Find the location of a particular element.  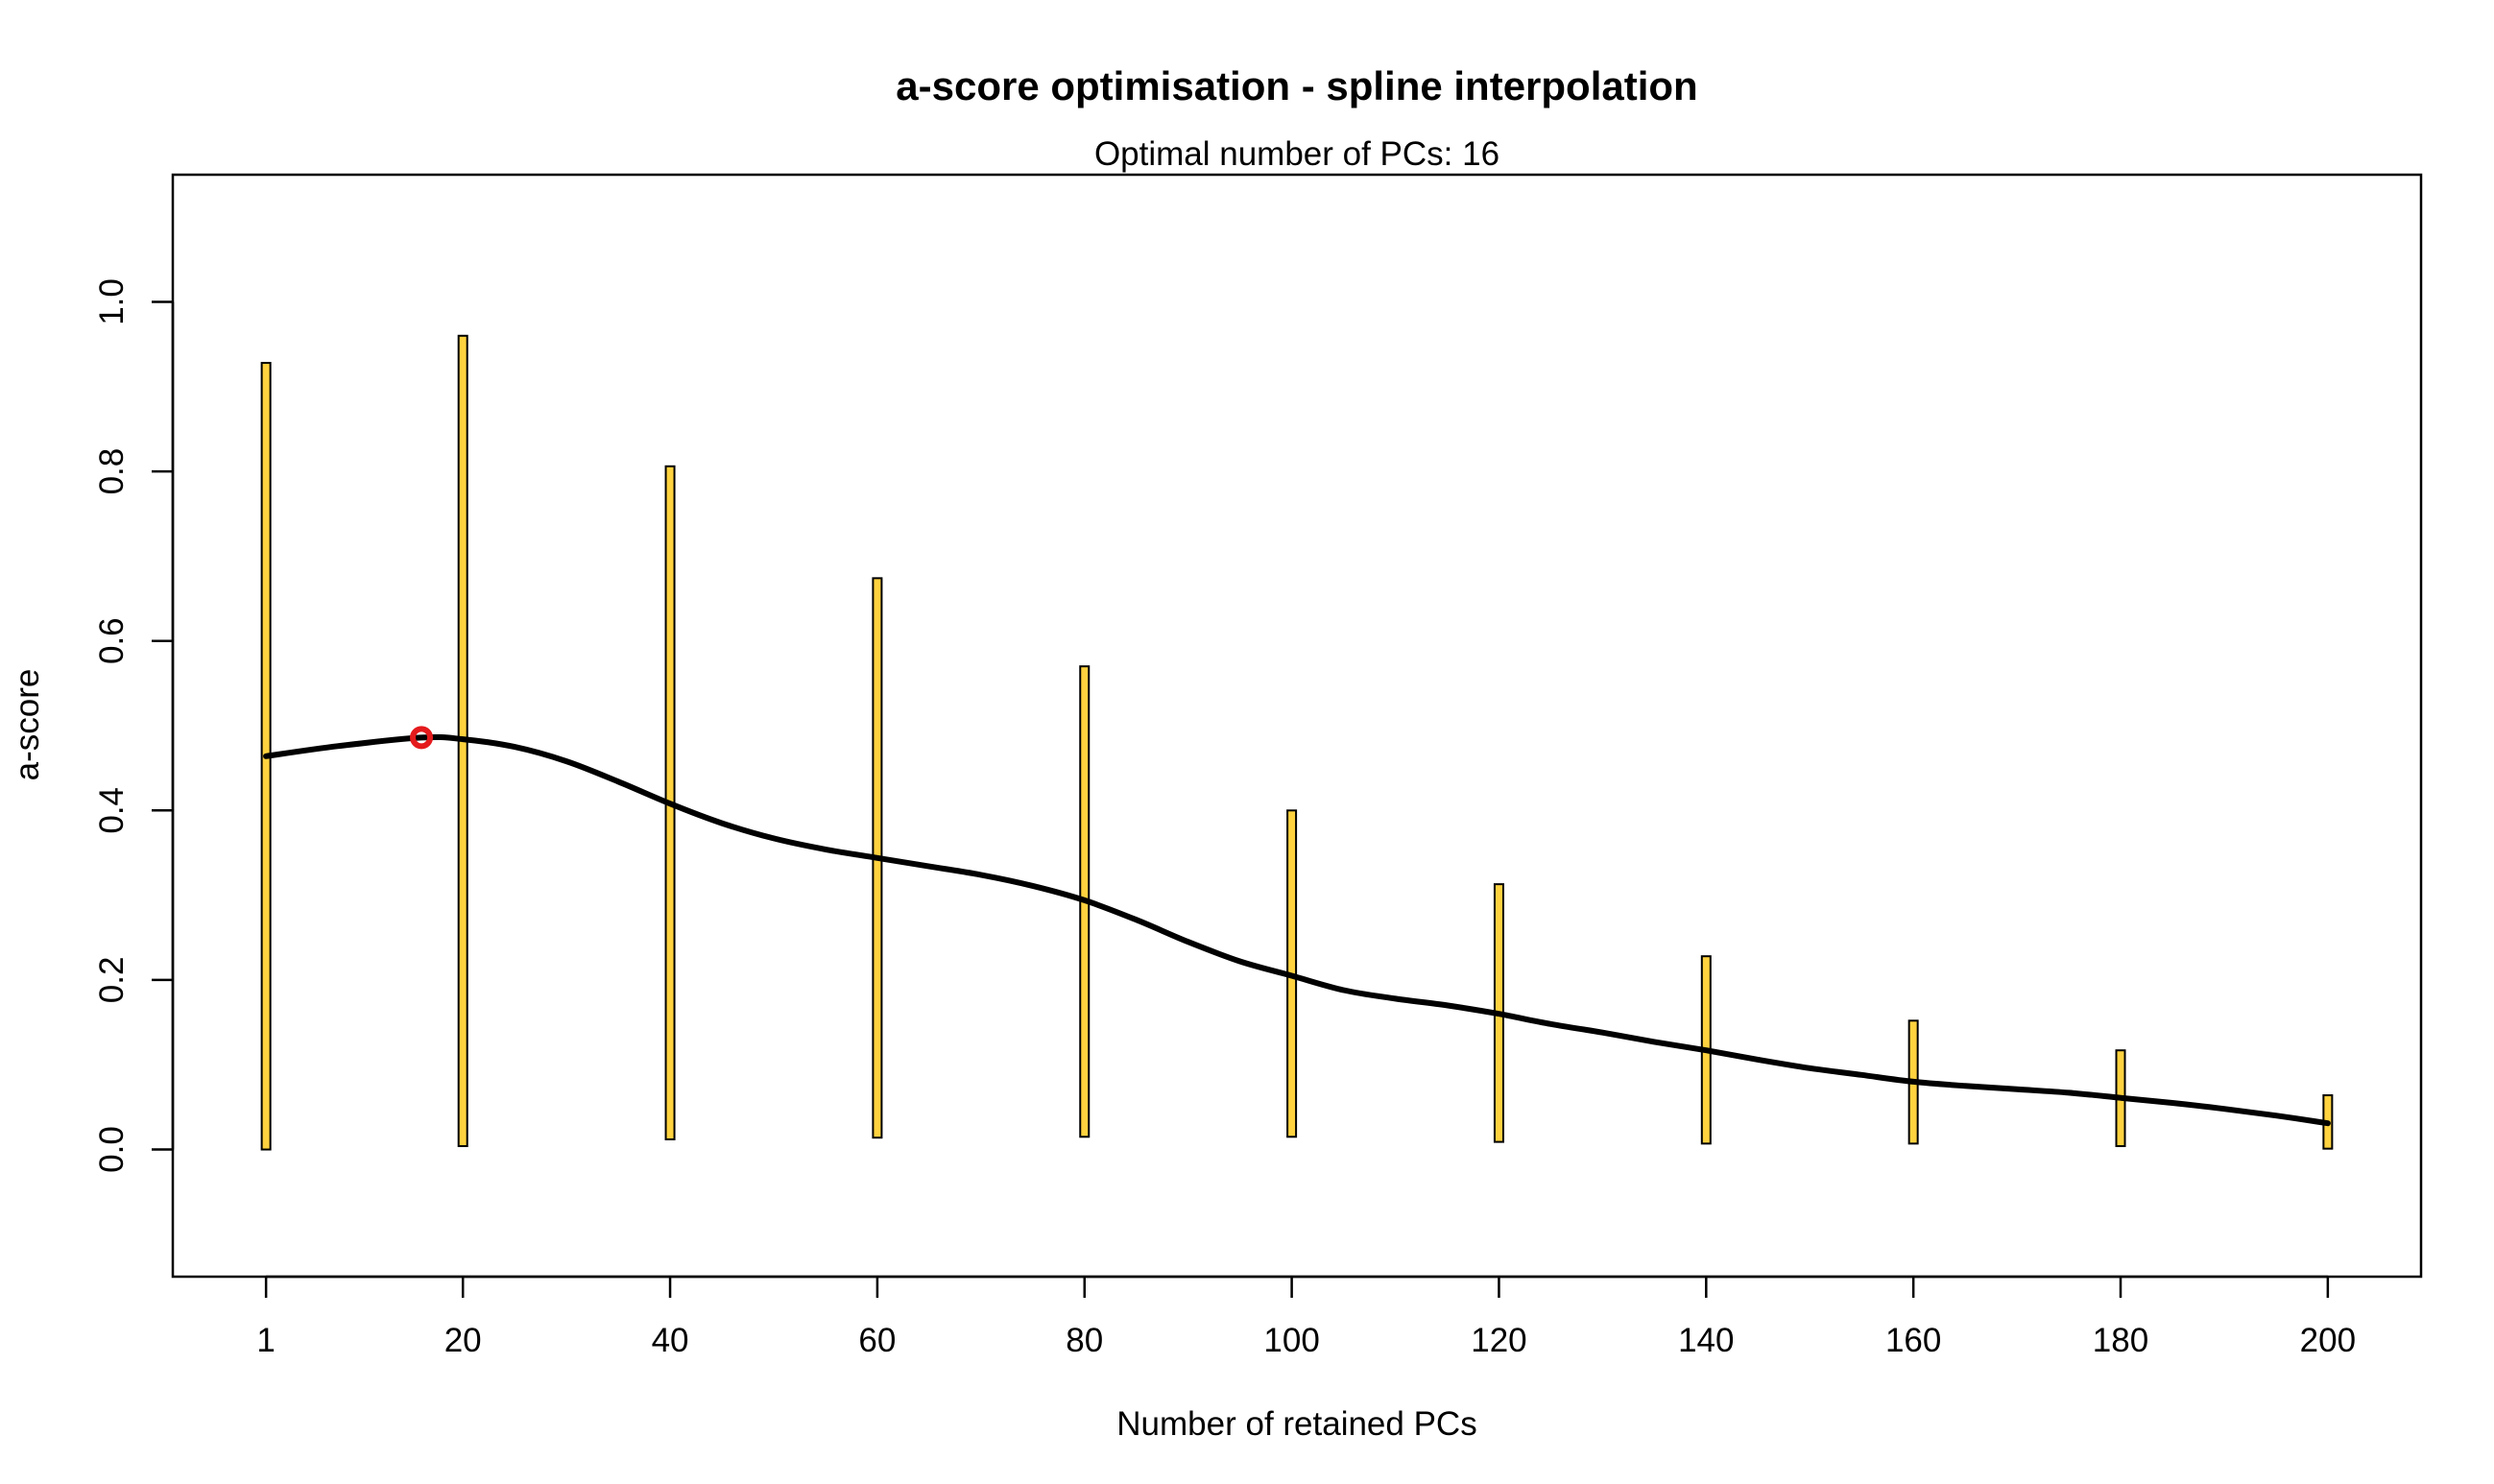

y-tick-label: 0.8 is located at coordinates (112, 471).